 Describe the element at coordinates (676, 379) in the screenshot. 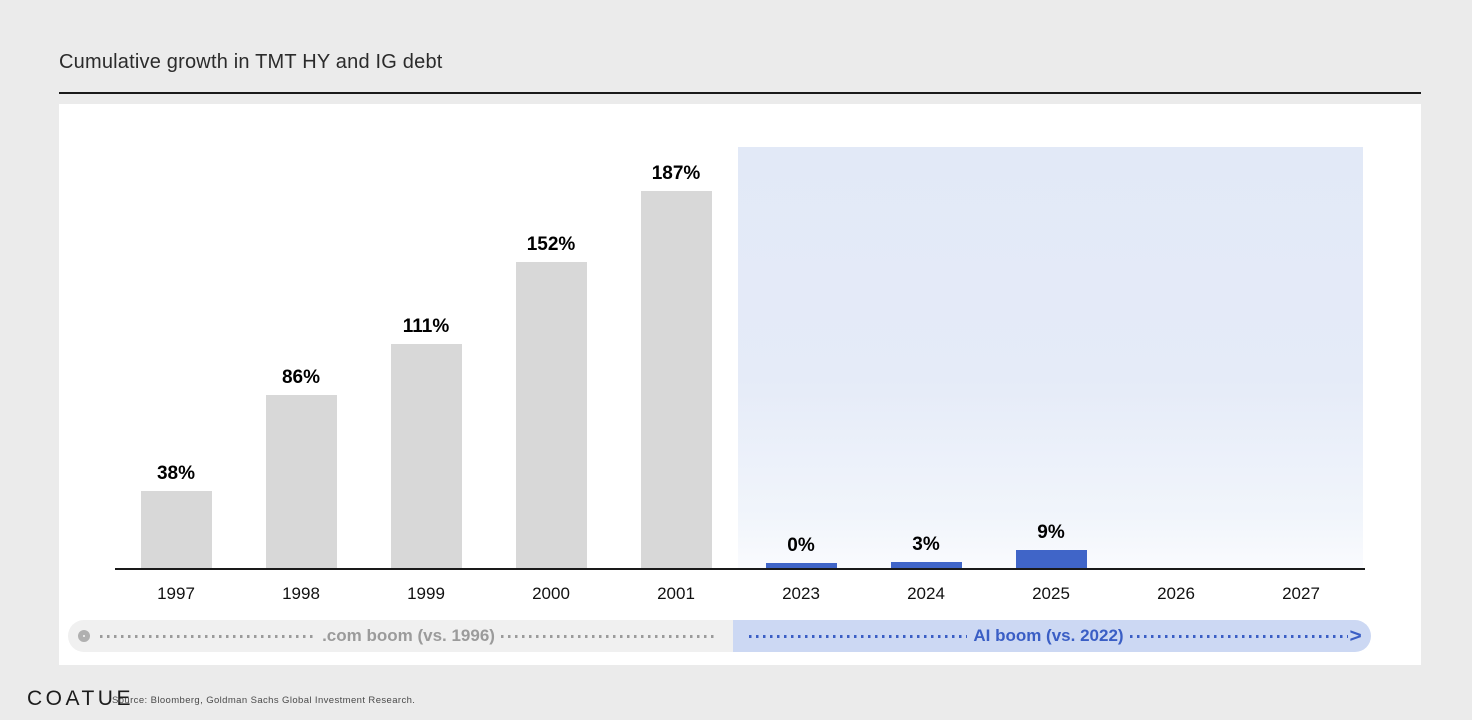

I see `bar-2001` at that location.